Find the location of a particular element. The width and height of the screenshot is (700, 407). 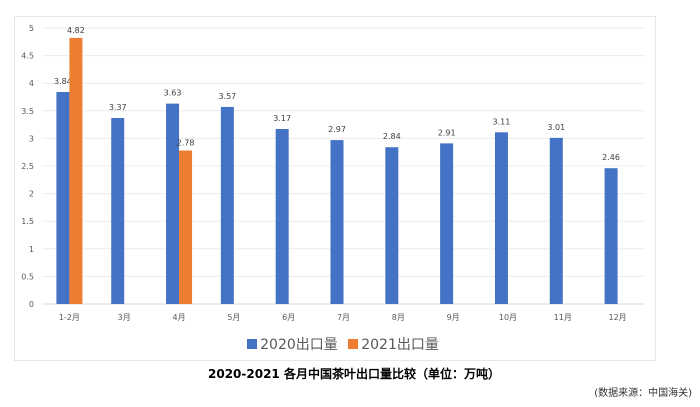

legend: 2020出口量 2021出口量 is located at coordinates (340, 344).